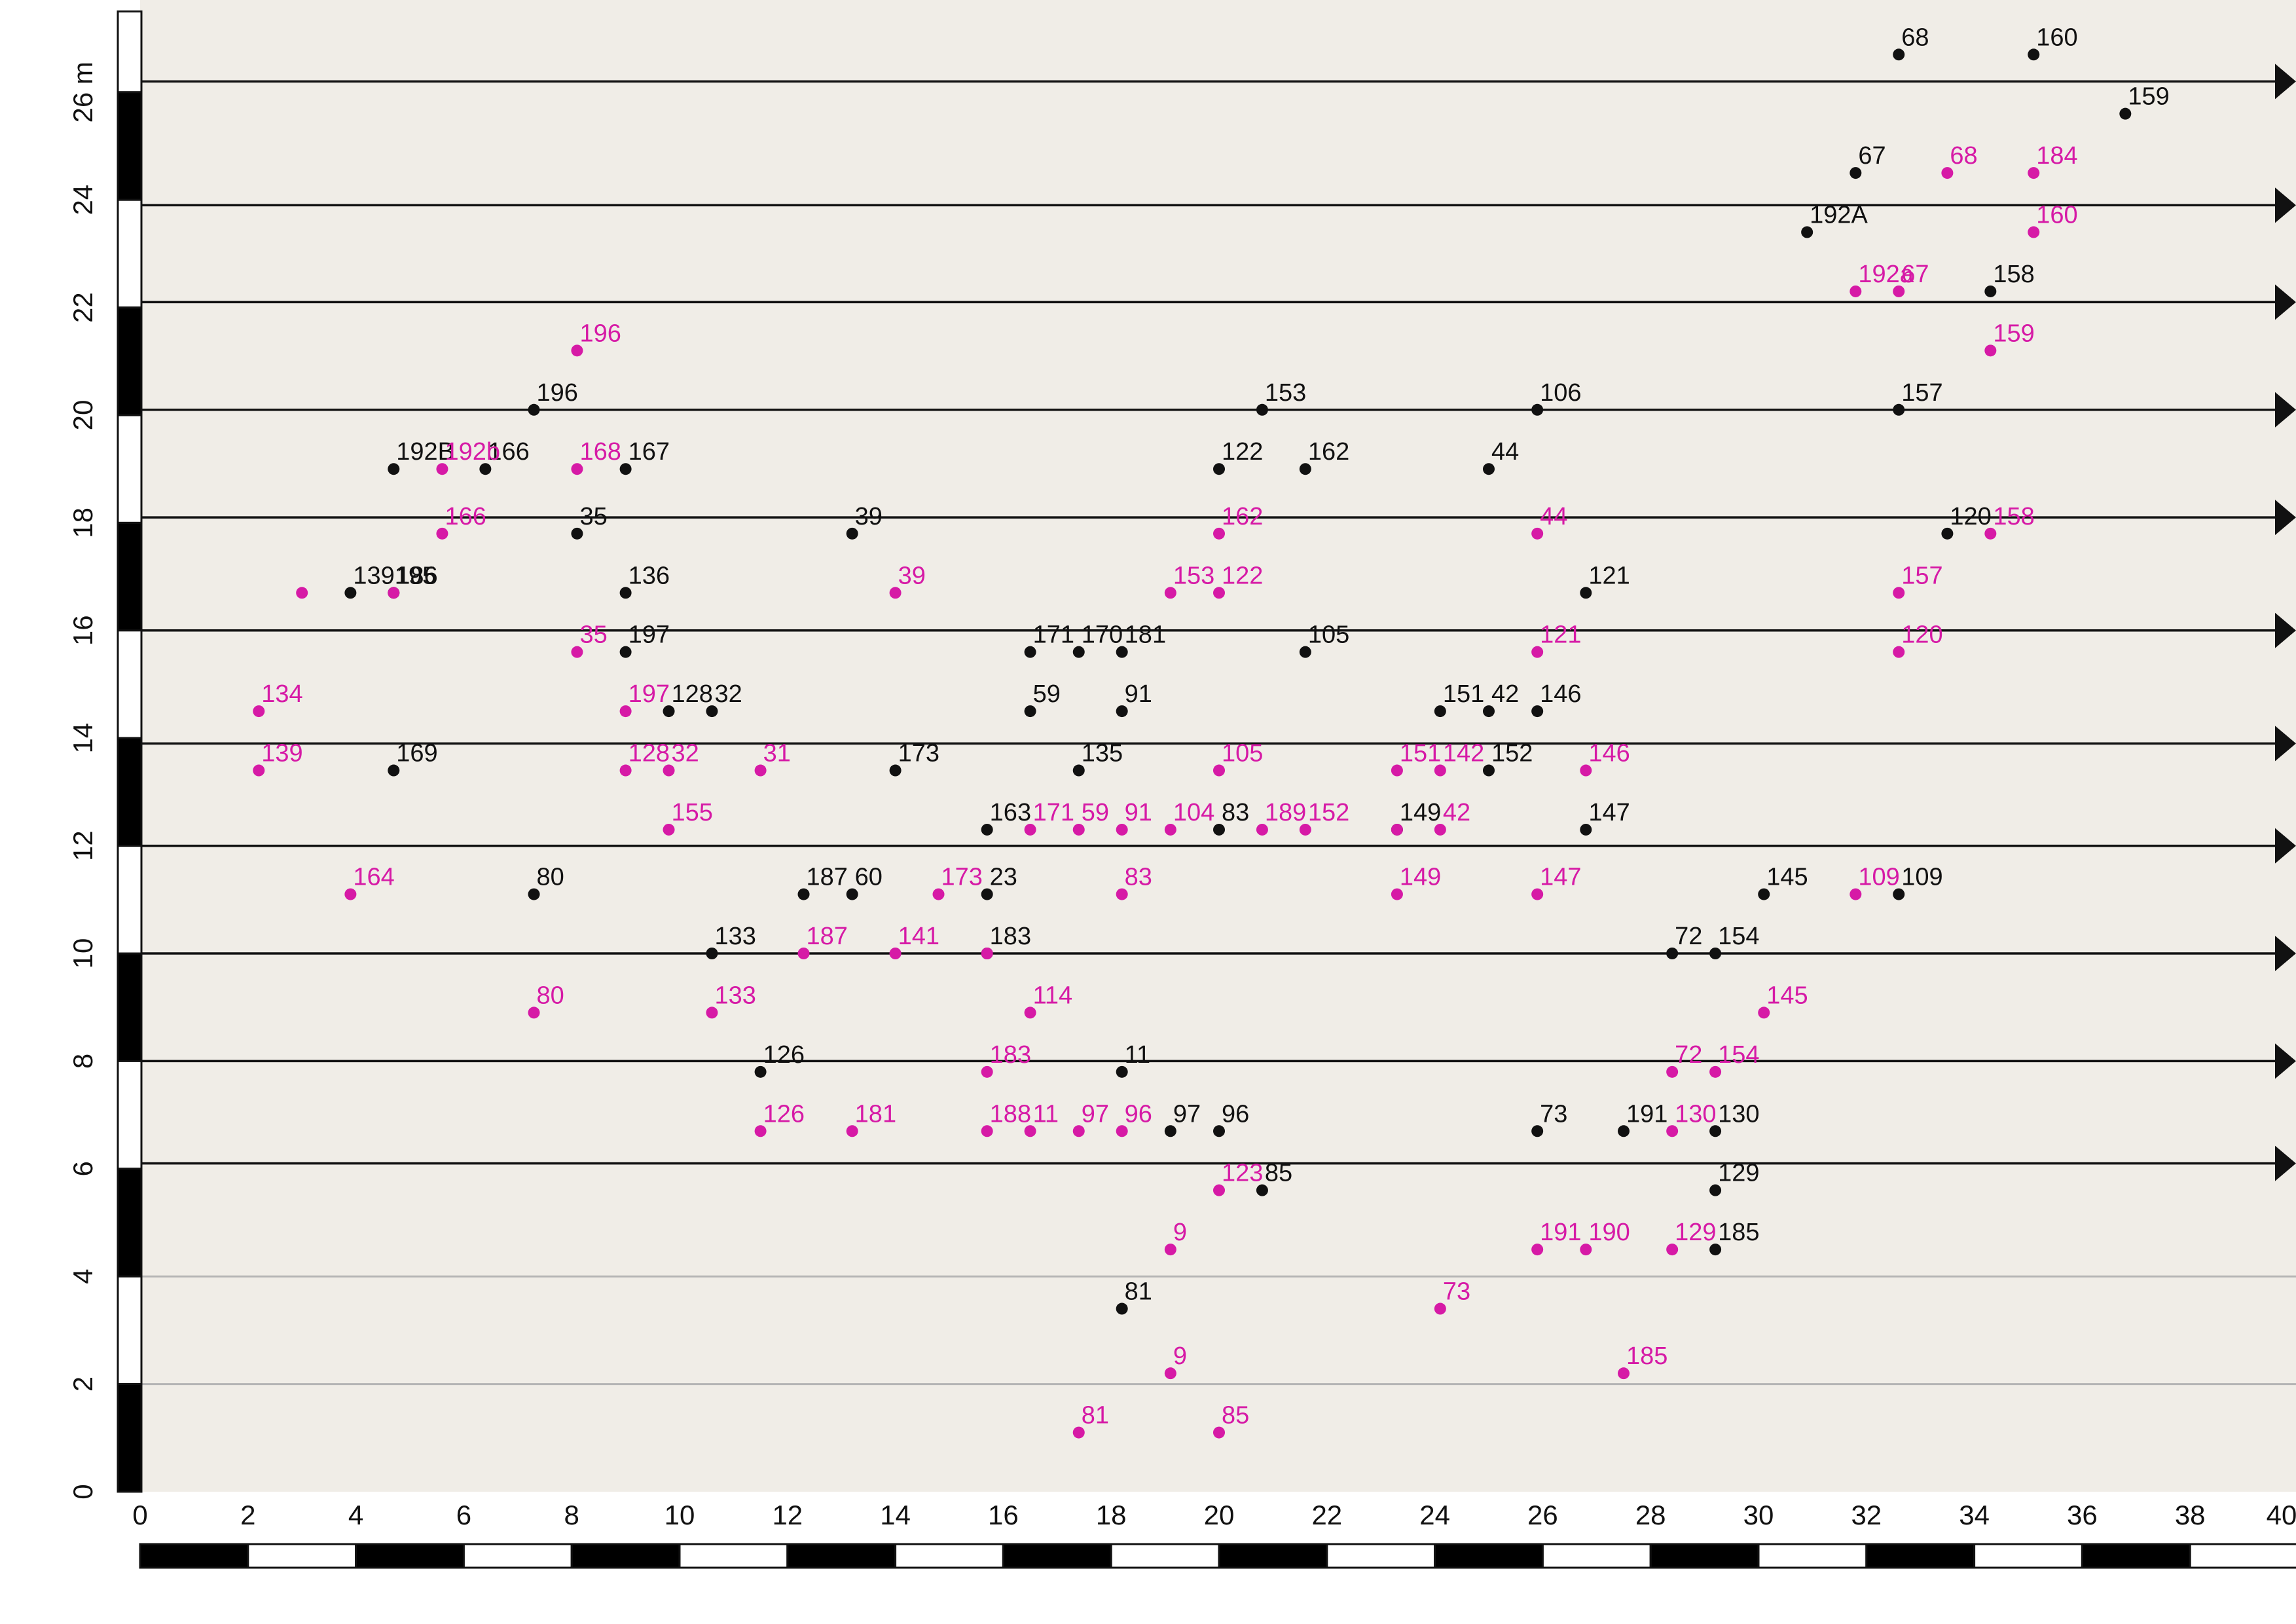  What do you see at coordinates (2013, 274) in the screenshot?
I see `point-label-s0-5: 158` at bounding box center [2013, 274].